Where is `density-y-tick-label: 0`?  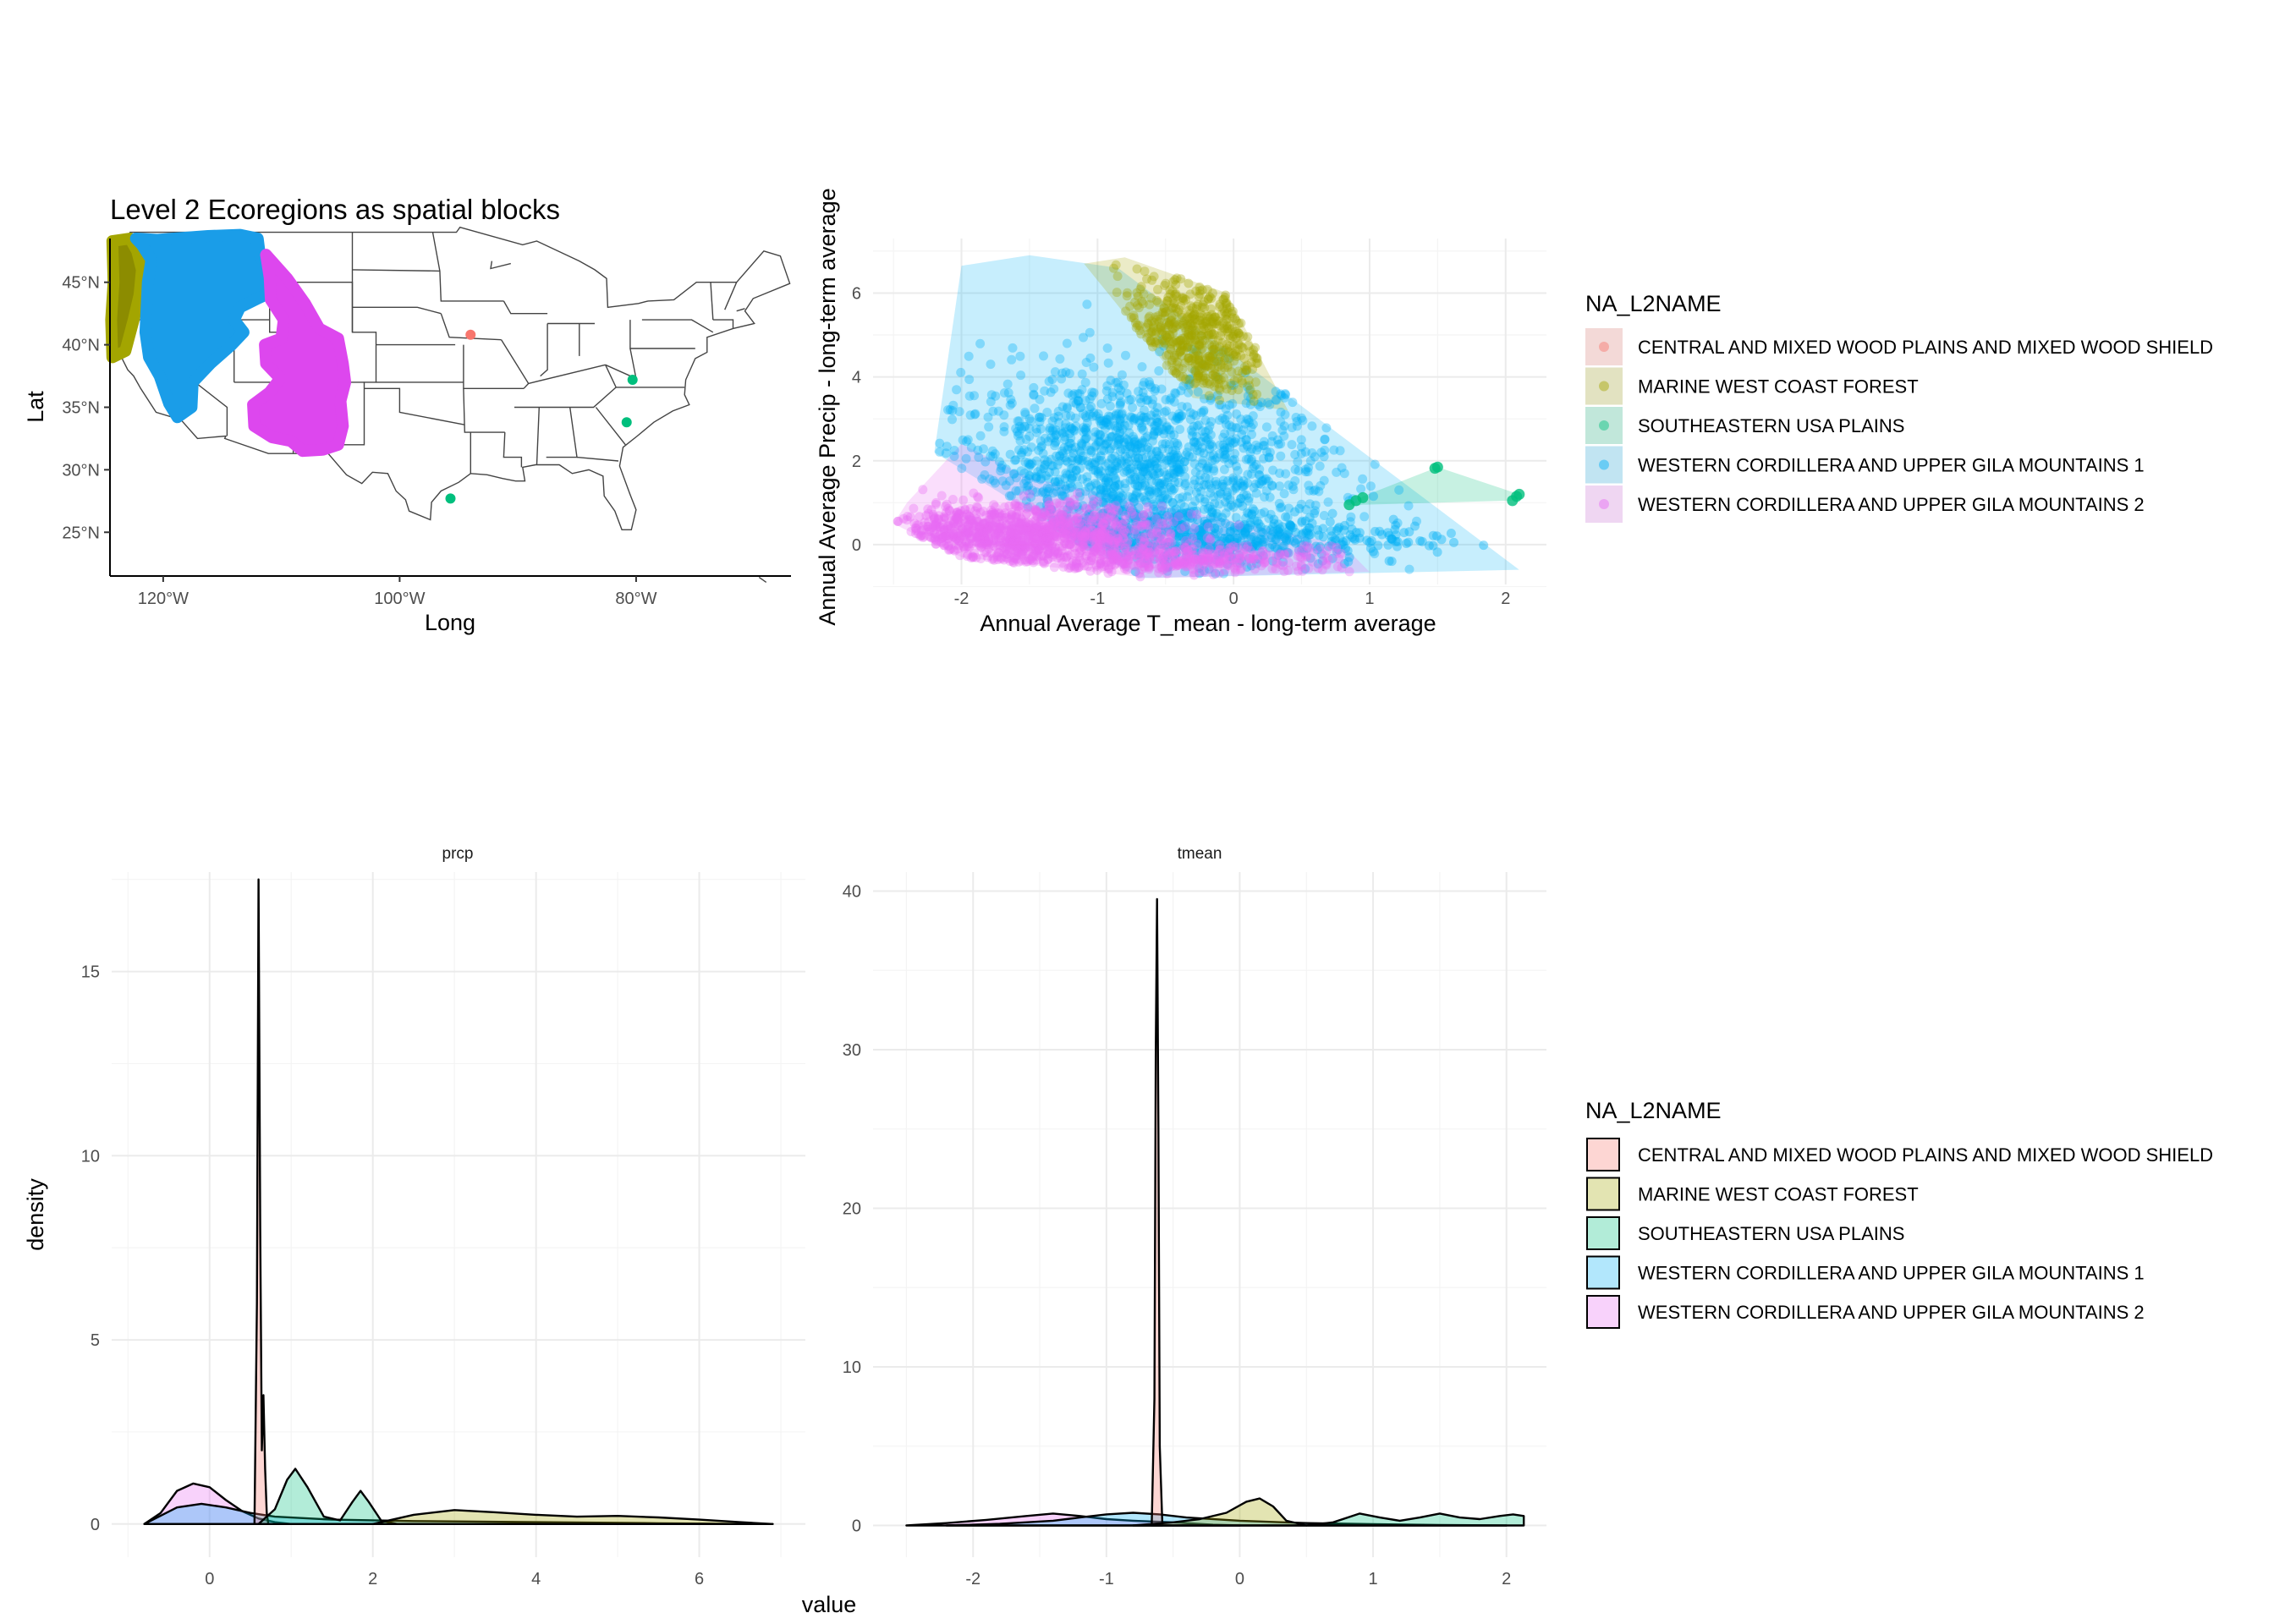 density-y-tick-label: 0 is located at coordinates (857, 1526).